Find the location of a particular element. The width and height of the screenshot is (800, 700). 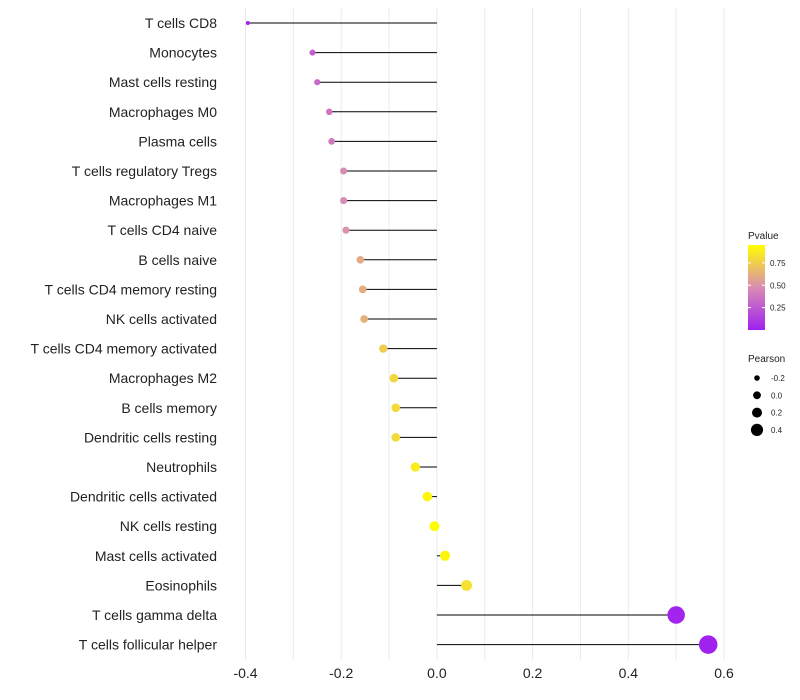

color-legend-tick-label: 0.50 is located at coordinates (778, 285).